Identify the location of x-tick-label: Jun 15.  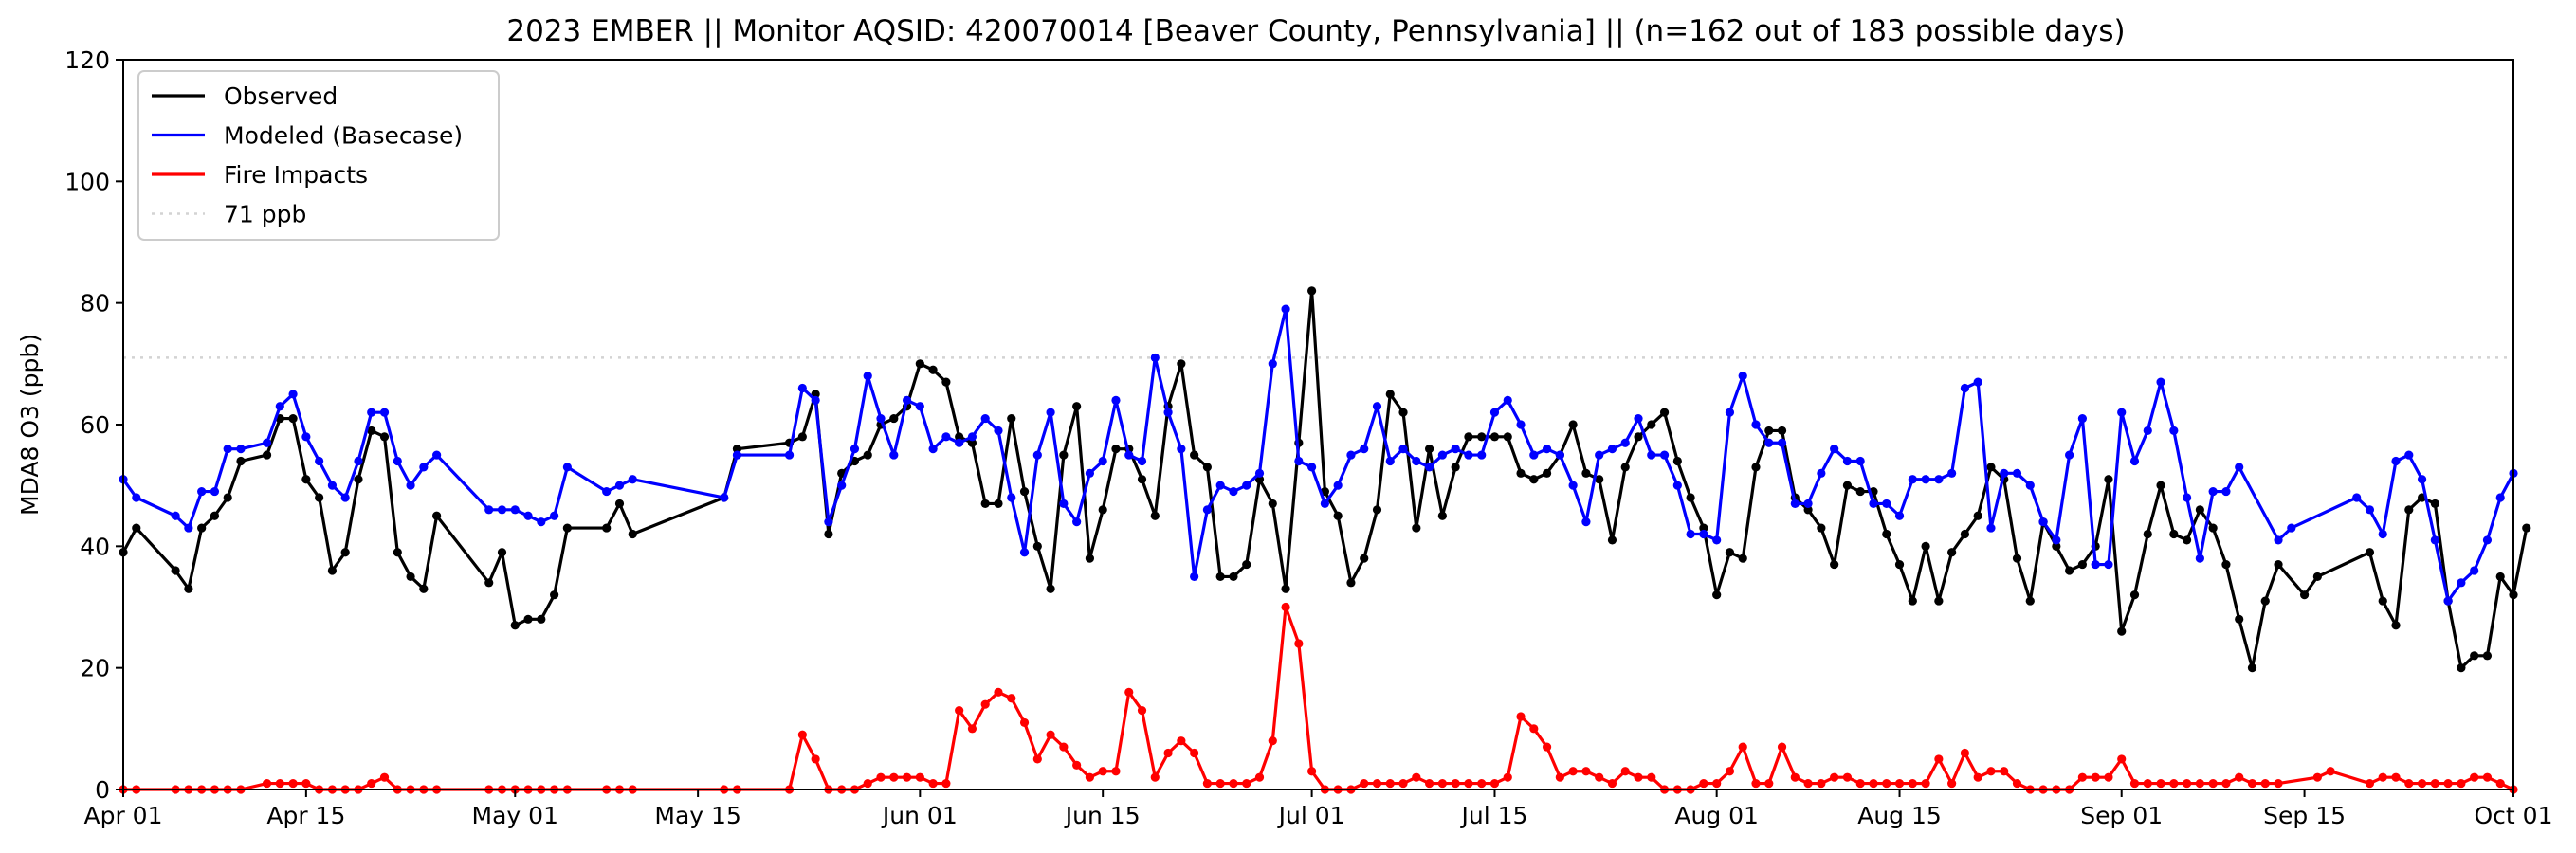
(1102, 815).